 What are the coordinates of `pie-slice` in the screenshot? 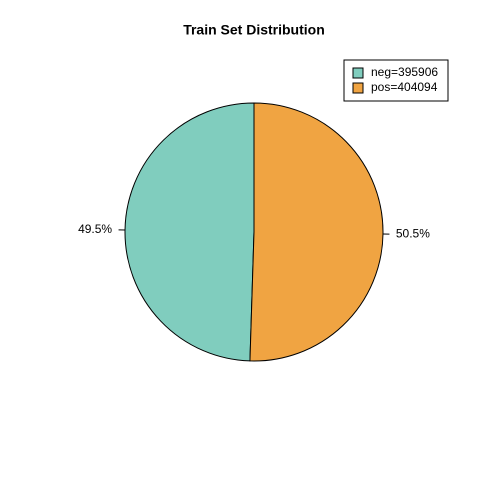 It's located at (189, 232).